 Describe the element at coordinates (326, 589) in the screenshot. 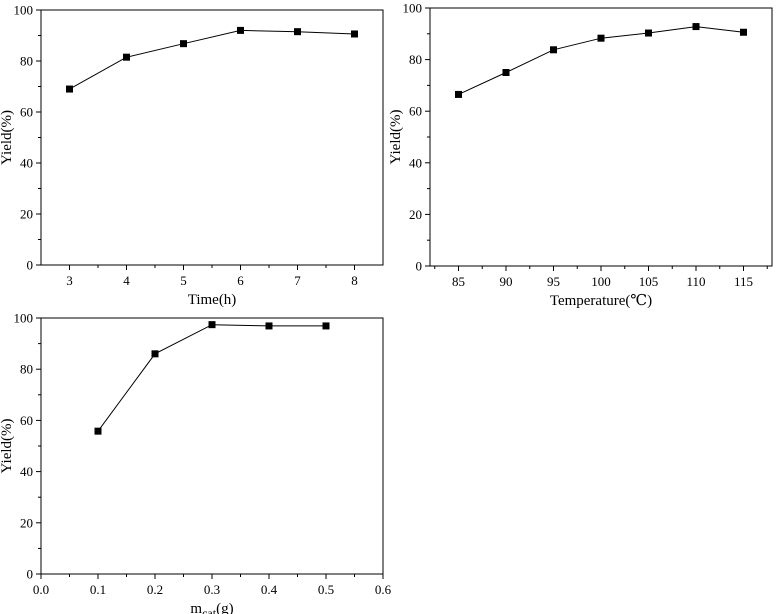

I see `x-tick-label: 0.5` at that location.